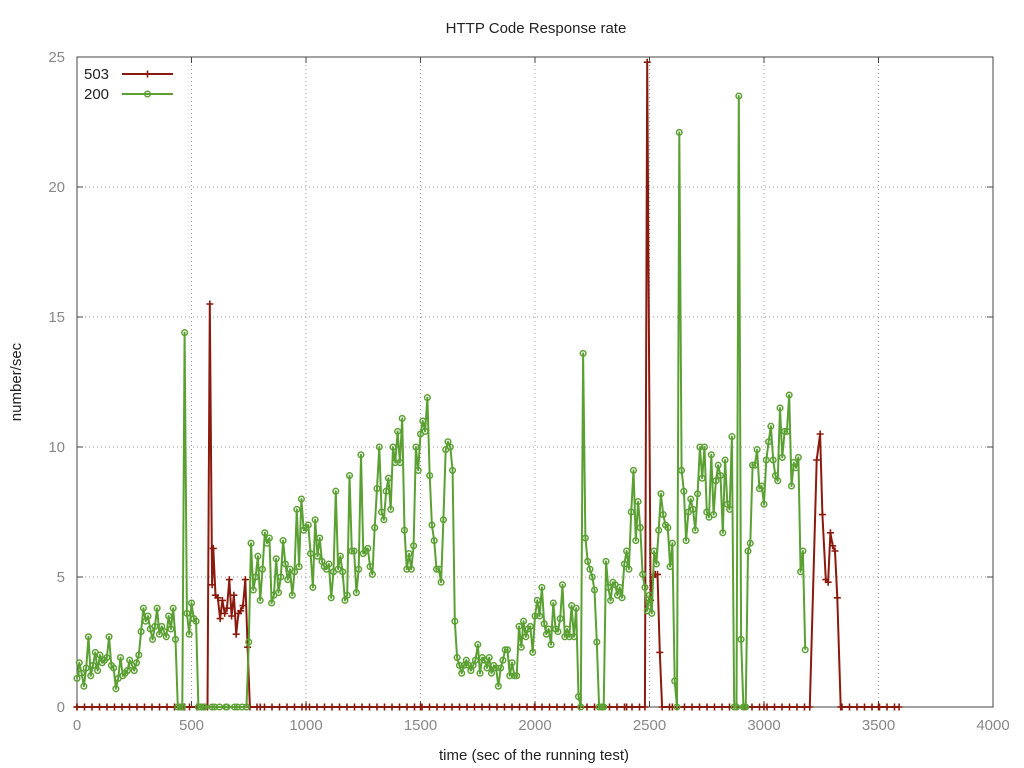 This screenshot has height=768, width=1024. I want to click on x-tick-label: 1500, so click(420, 725).